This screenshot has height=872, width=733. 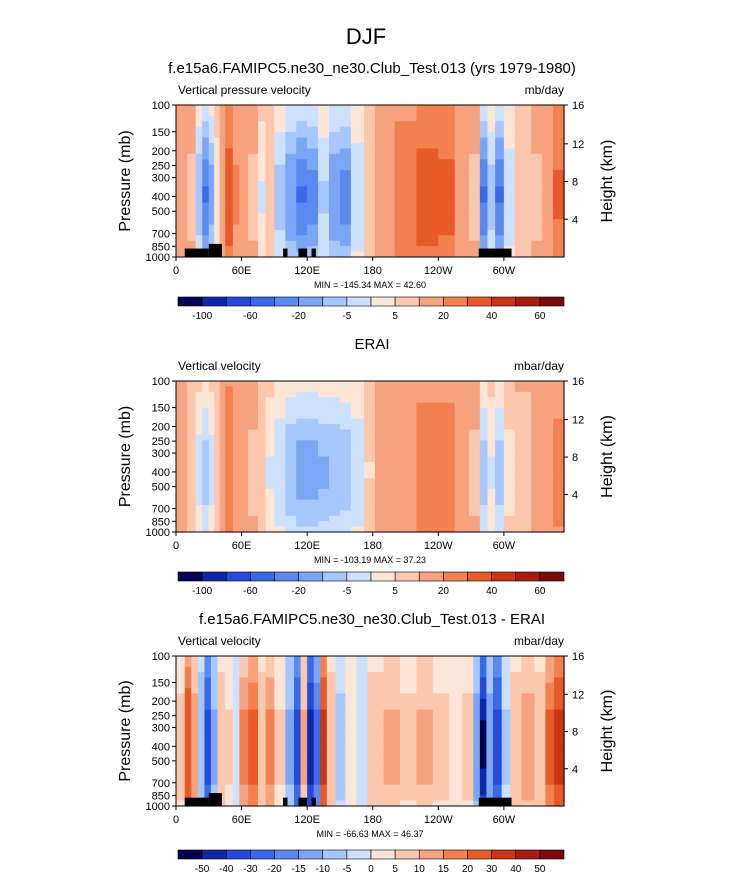 What do you see at coordinates (578, 145) in the screenshot?
I see `height-tick-label: 12` at bounding box center [578, 145].